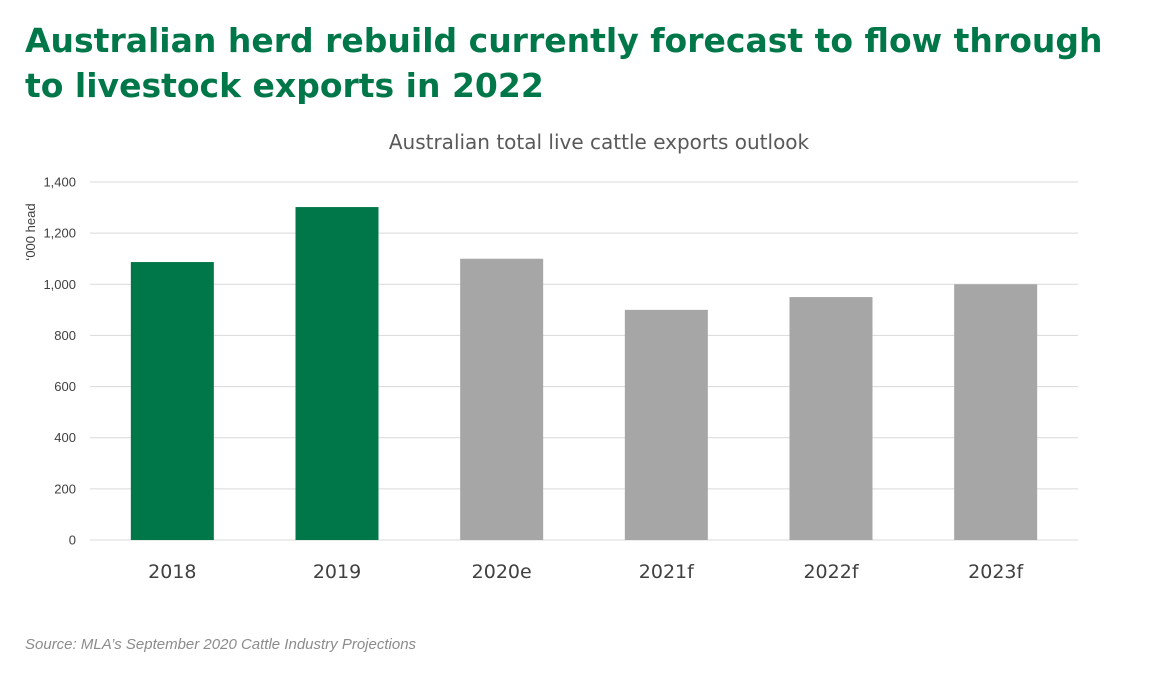 This screenshot has height=697, width=1168. I want to click on y-tick-label-0: 0, so click(72, 540).